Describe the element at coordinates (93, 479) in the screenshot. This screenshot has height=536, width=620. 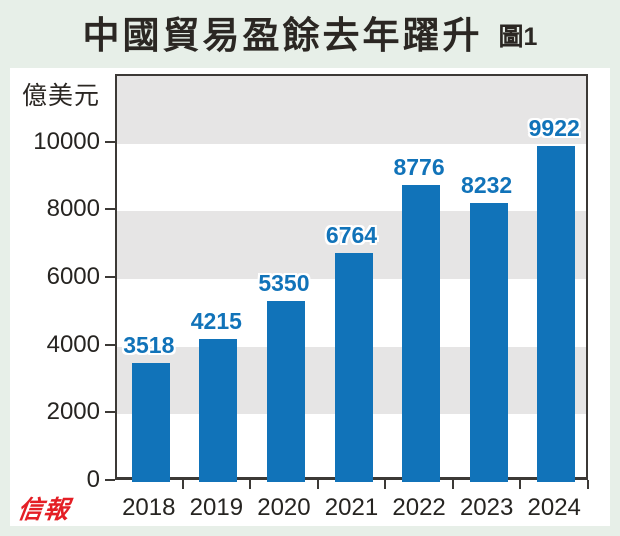
I see `y-axis-tick-label: 0` at that location.